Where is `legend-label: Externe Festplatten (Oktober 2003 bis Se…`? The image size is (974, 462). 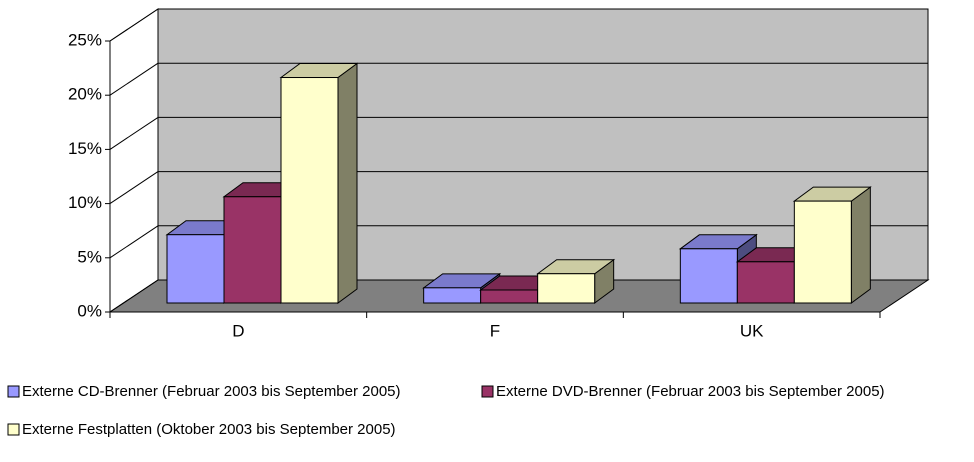 legend-label: Externe Festplatten (Oktober 2003 bis Se… is located at coordinates (209, 429).